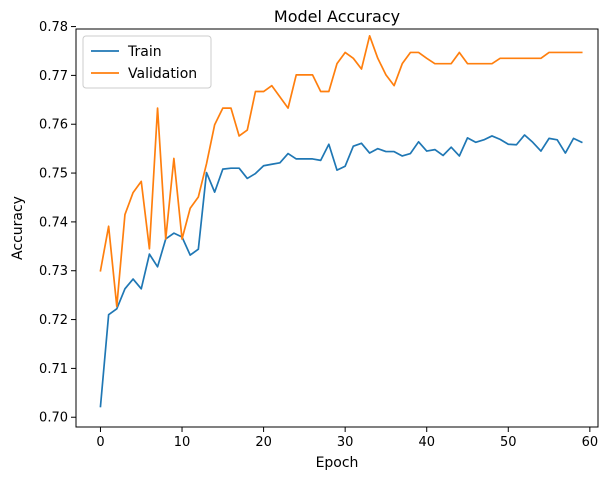 The image size is (606, 477). What do you see at coordinates (53, 125) in the screenshot?
I see `y-tick-label: 0.76` at bounding box center [53, 125].